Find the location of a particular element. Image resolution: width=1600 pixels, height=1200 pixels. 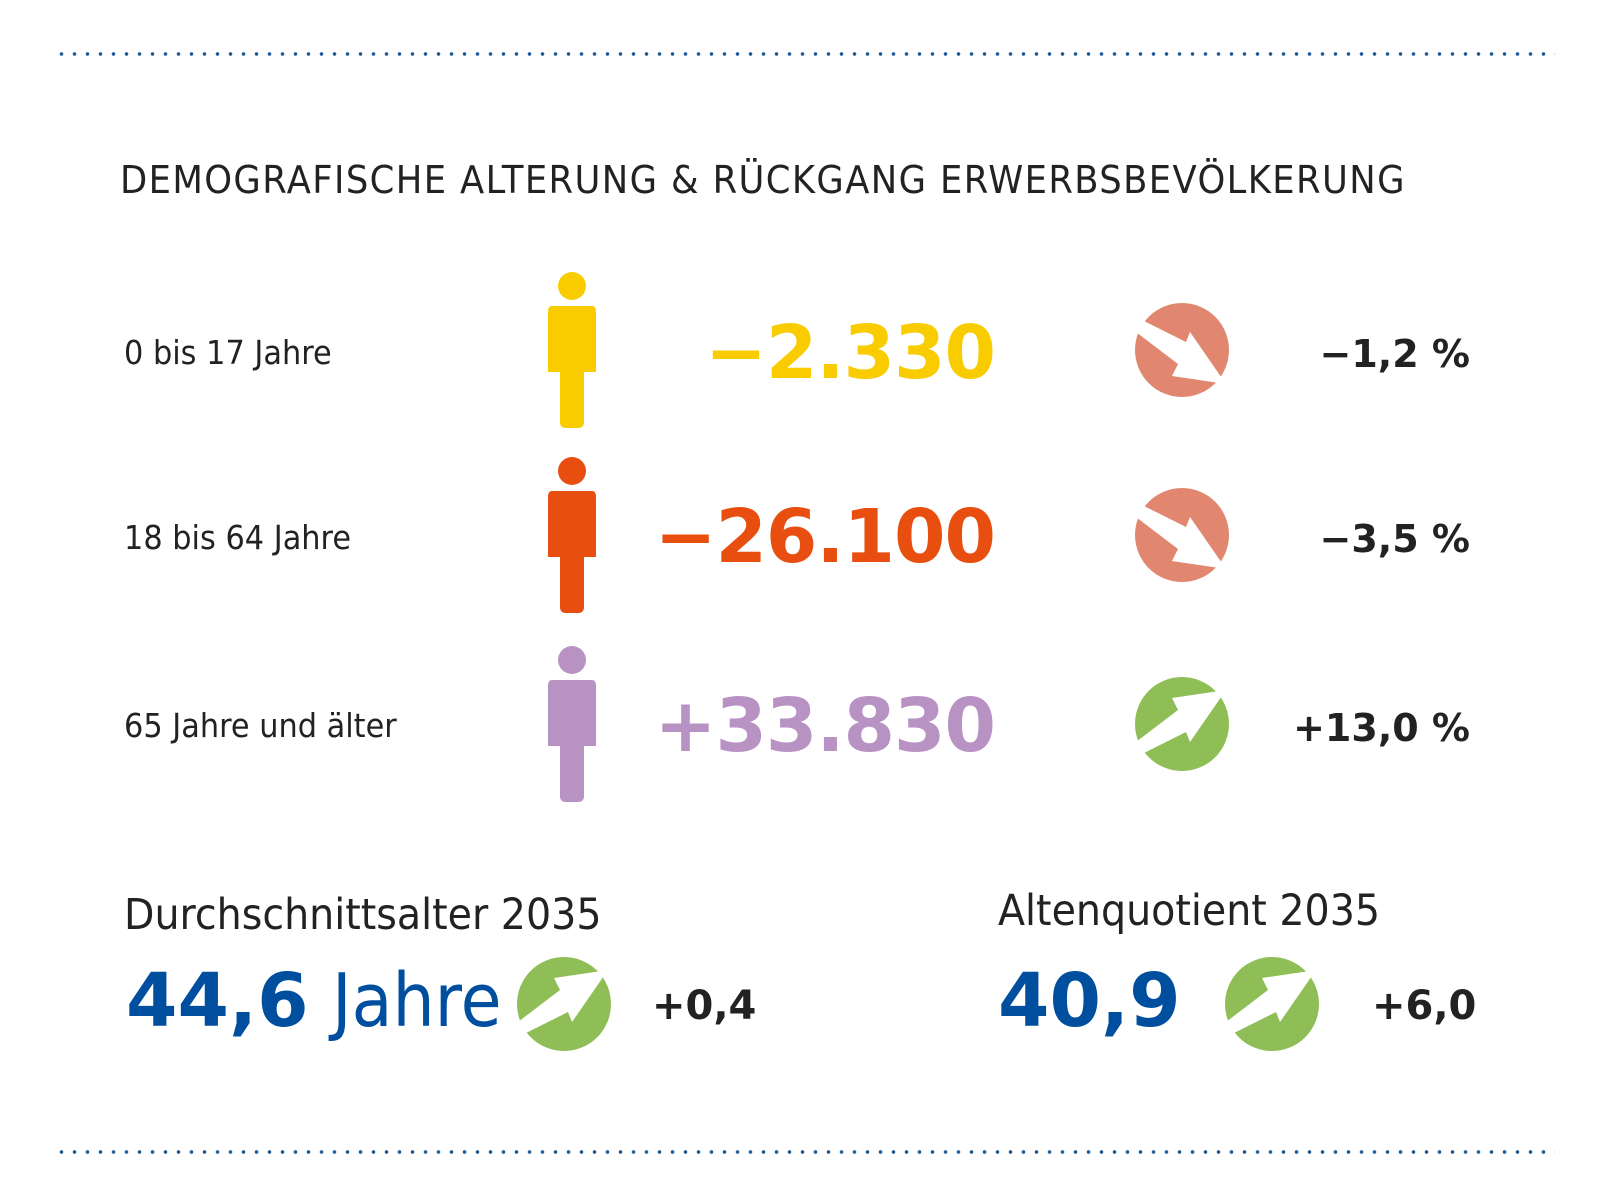

old-age-ratio-label: Altenquotient 2035 is located at coordinates (1189, 911).